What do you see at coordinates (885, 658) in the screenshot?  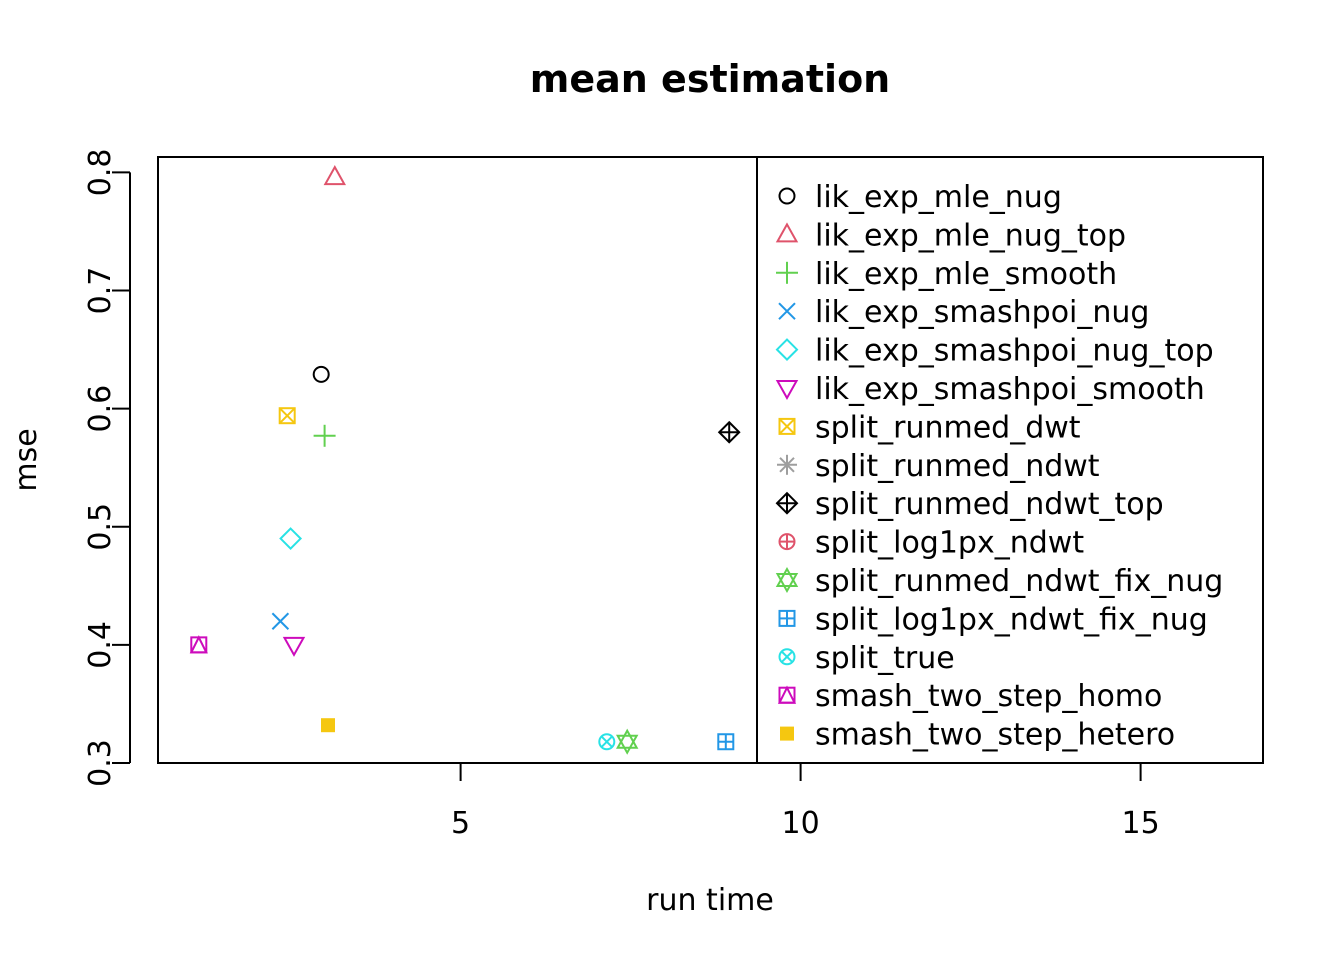 I see `legend-label: split_true` at bounding box center [885, 658].